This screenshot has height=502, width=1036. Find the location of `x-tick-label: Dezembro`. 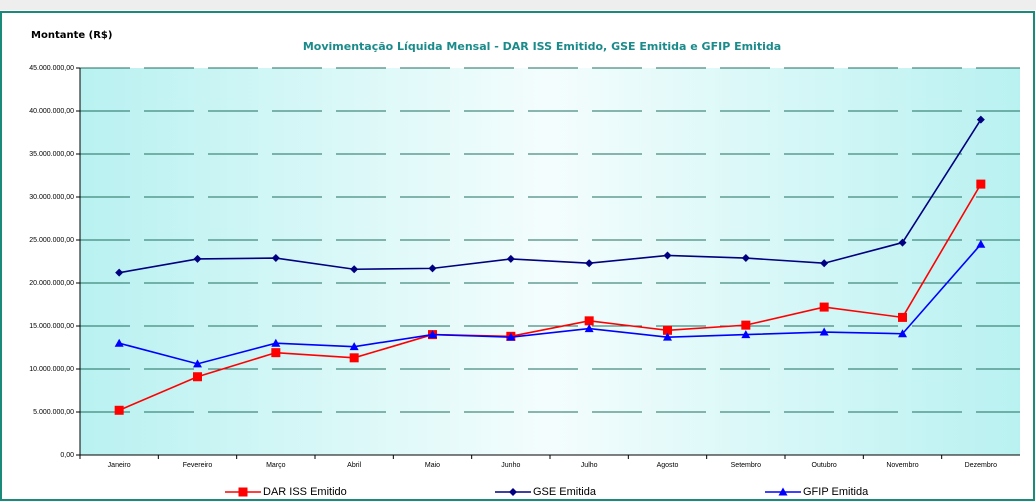

x-tick-label: Dezembro is located at coordinates (981, 465).